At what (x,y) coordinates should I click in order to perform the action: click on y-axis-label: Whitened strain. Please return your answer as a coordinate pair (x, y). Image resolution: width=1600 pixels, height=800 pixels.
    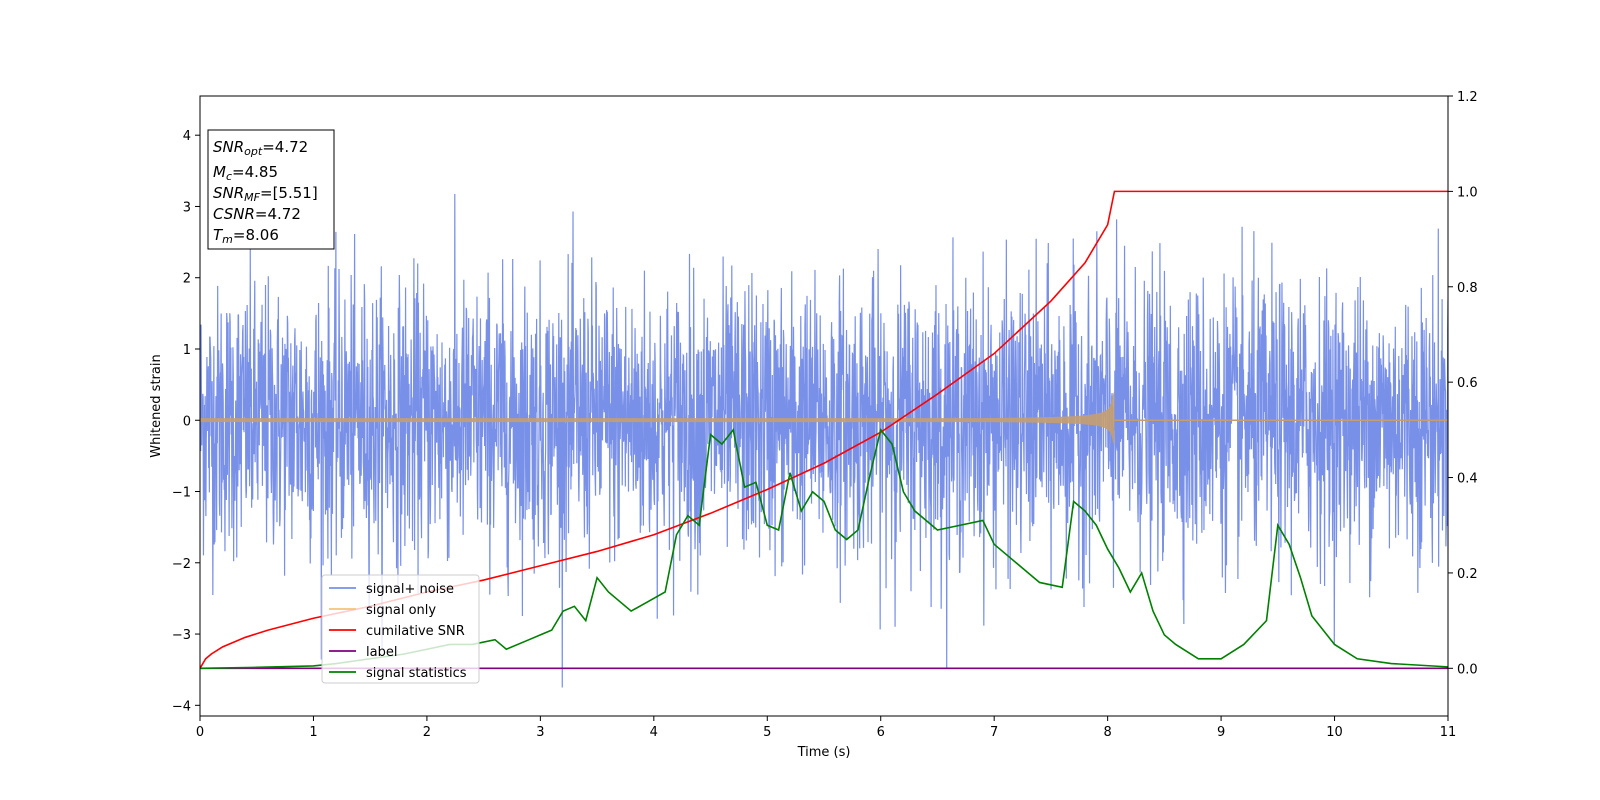
    Looking at the image, I should click on (156, 405).